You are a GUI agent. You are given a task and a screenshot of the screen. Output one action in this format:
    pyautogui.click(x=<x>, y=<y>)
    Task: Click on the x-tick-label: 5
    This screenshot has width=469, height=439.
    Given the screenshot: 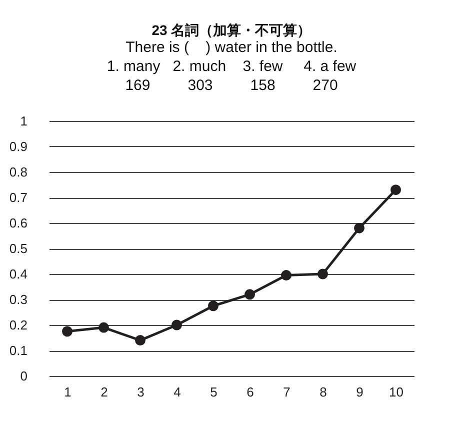 What is the action you would take?
    pyautogui.click(x=214, y=392)
    